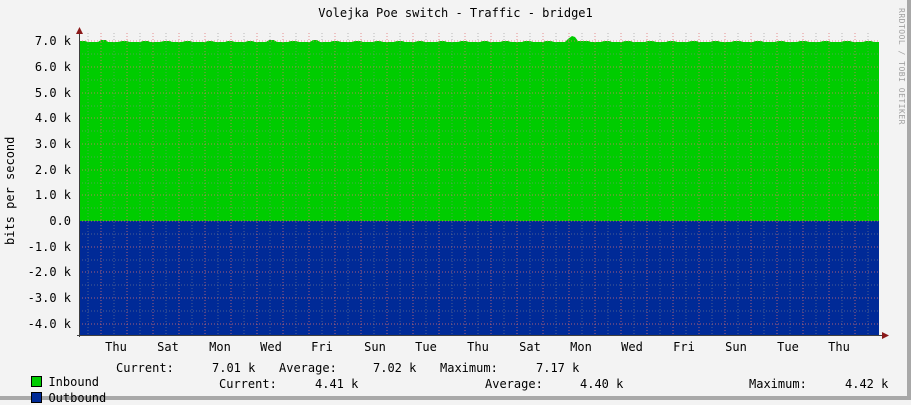 The height and width of the screenshot is (405, 911). Describe the element at coordinates (455, 13) in the screenshot. I see `chart-title: Volejka Poe switch - Traffic - bridge1` at that location.